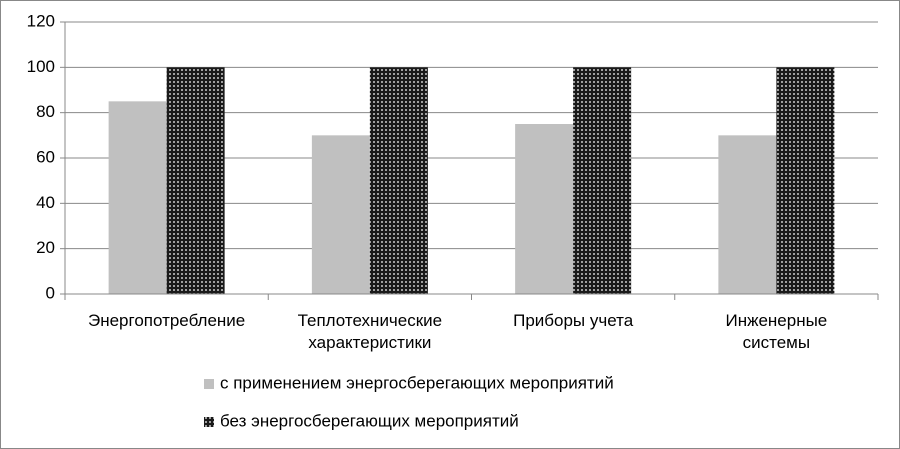  What do you see at coordinates (50, 292) in the screenshot?
I see `y-tick-label: 0` at bounding box center [50, 292].